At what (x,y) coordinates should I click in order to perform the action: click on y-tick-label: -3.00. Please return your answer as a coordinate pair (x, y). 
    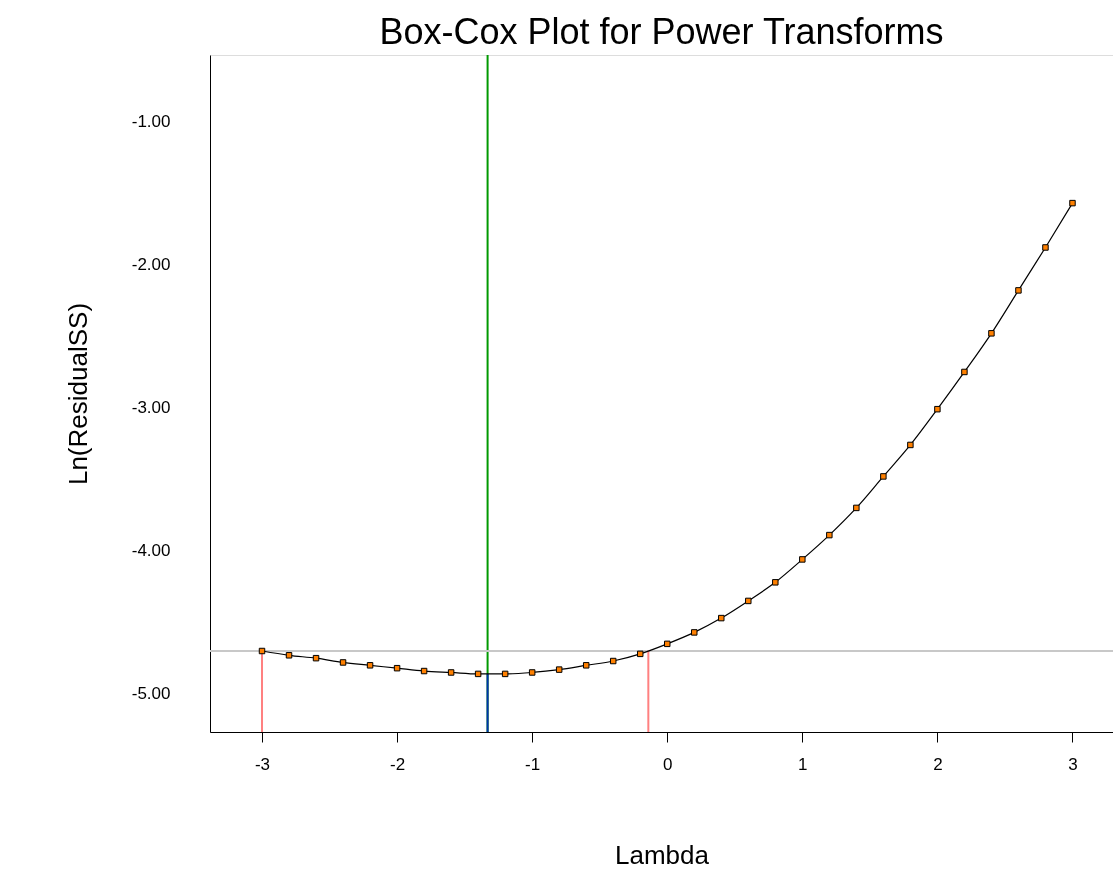
    Looking at the image, I should click on (151, 408).